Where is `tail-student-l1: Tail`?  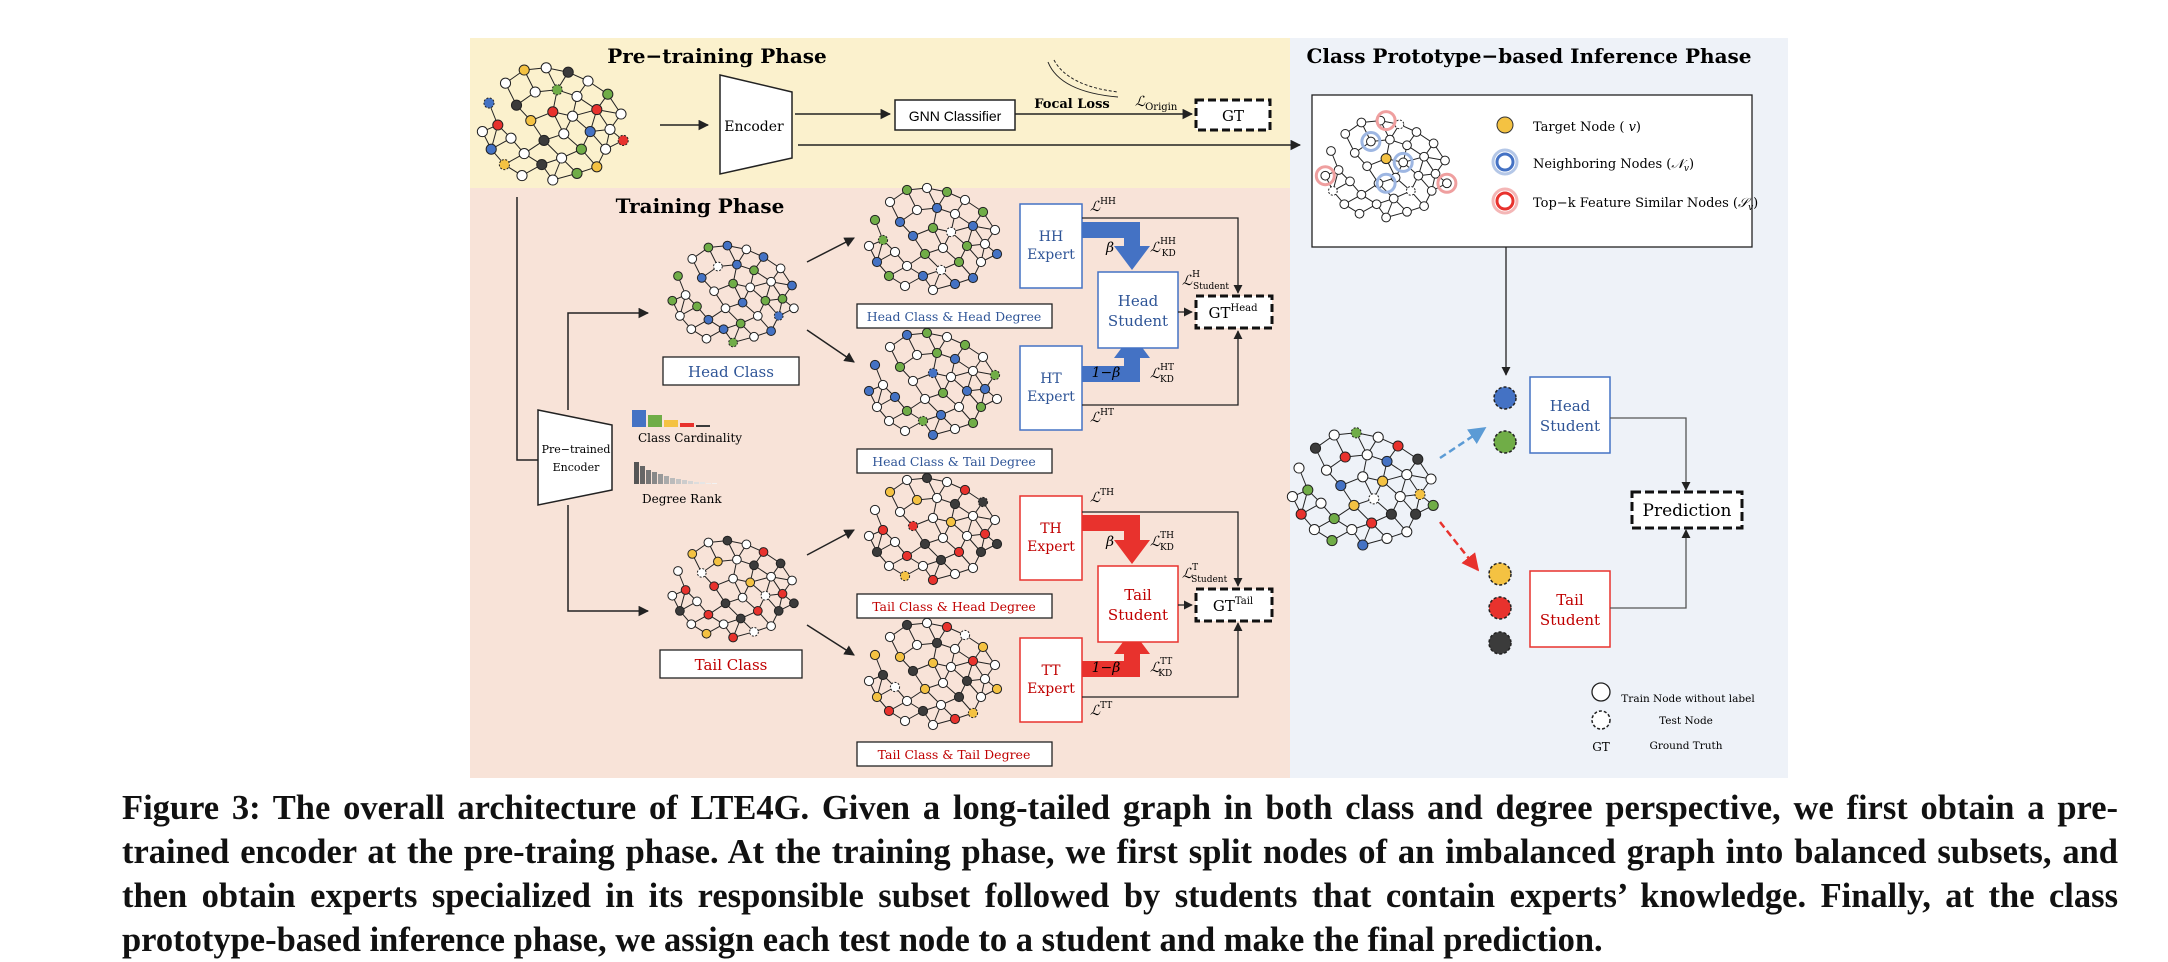
tail-student-l1: Tail is located at coordinates (1138, 595).